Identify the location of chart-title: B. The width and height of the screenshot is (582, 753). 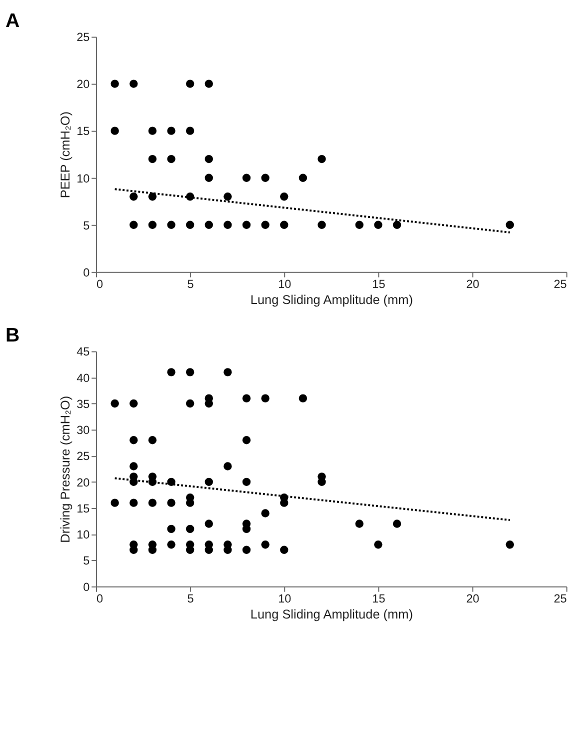
(13, 335).